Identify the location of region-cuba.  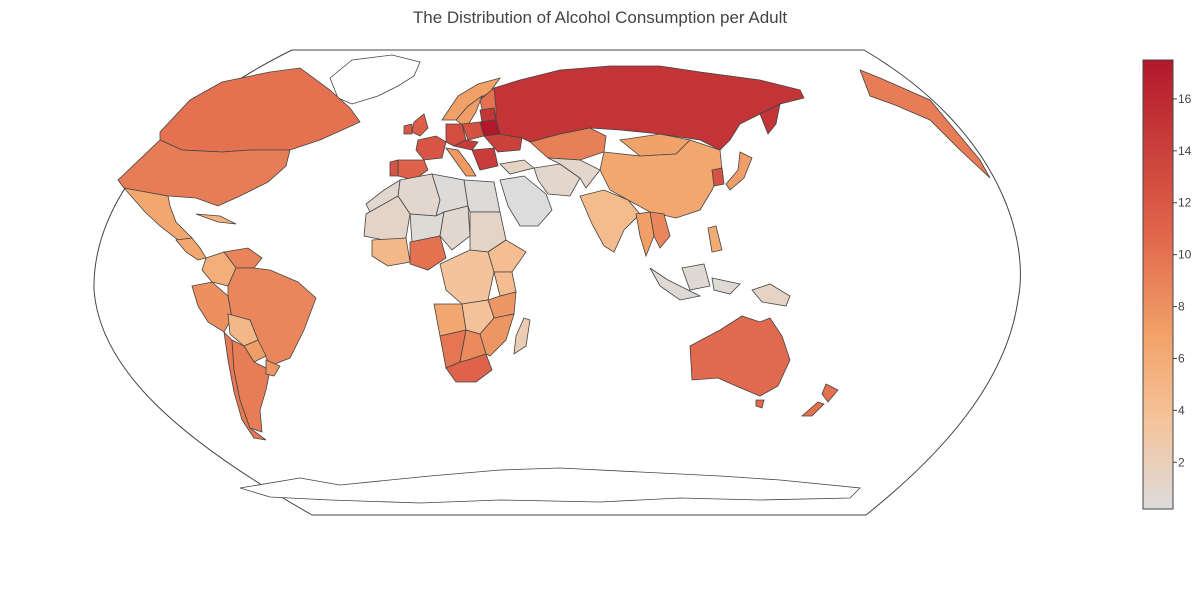
(216, 219).